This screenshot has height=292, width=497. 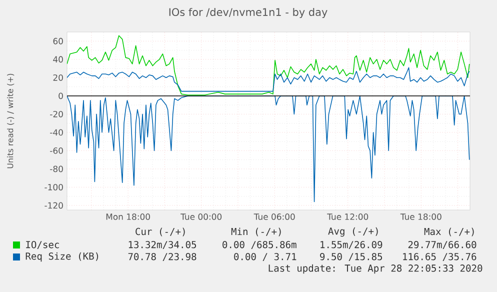 I want to click on text: Min (-/+), so click(x=256, y=232).